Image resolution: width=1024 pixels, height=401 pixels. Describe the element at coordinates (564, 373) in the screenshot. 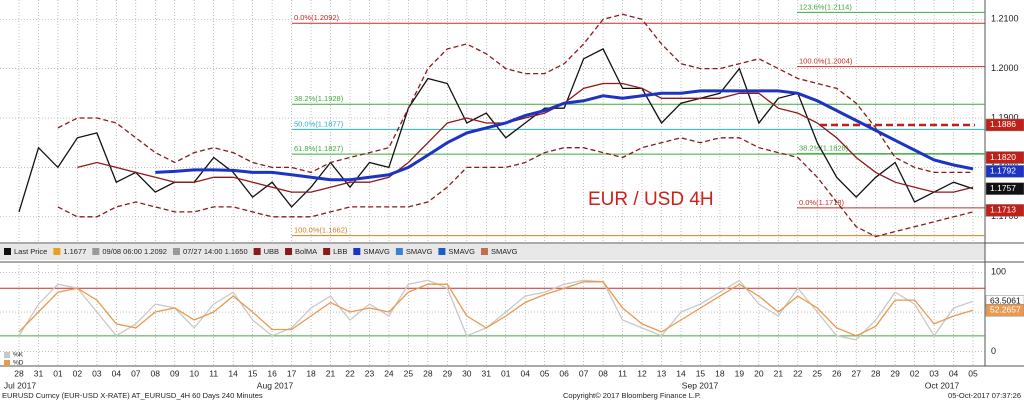

I see `x-tick-label: 06` at that location.